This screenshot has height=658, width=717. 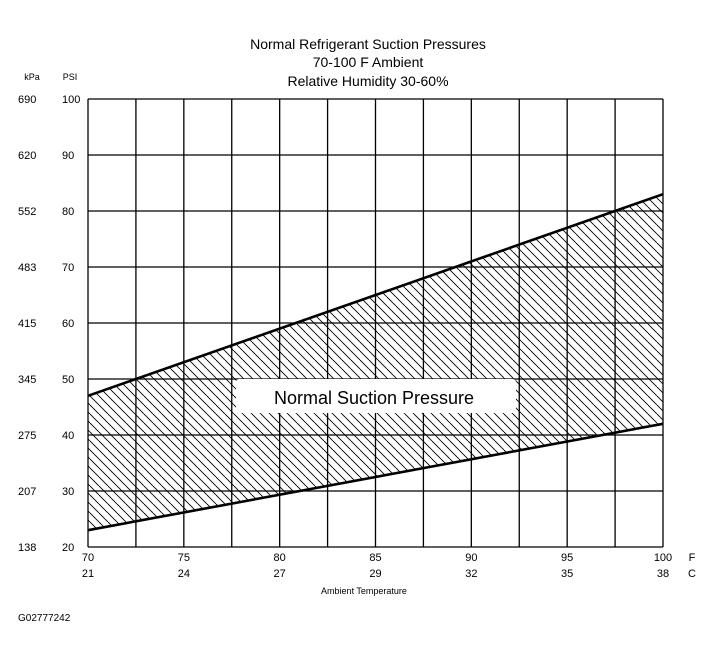 I want to click on x-tick-f-100: 100, so click(x=663, y=558).